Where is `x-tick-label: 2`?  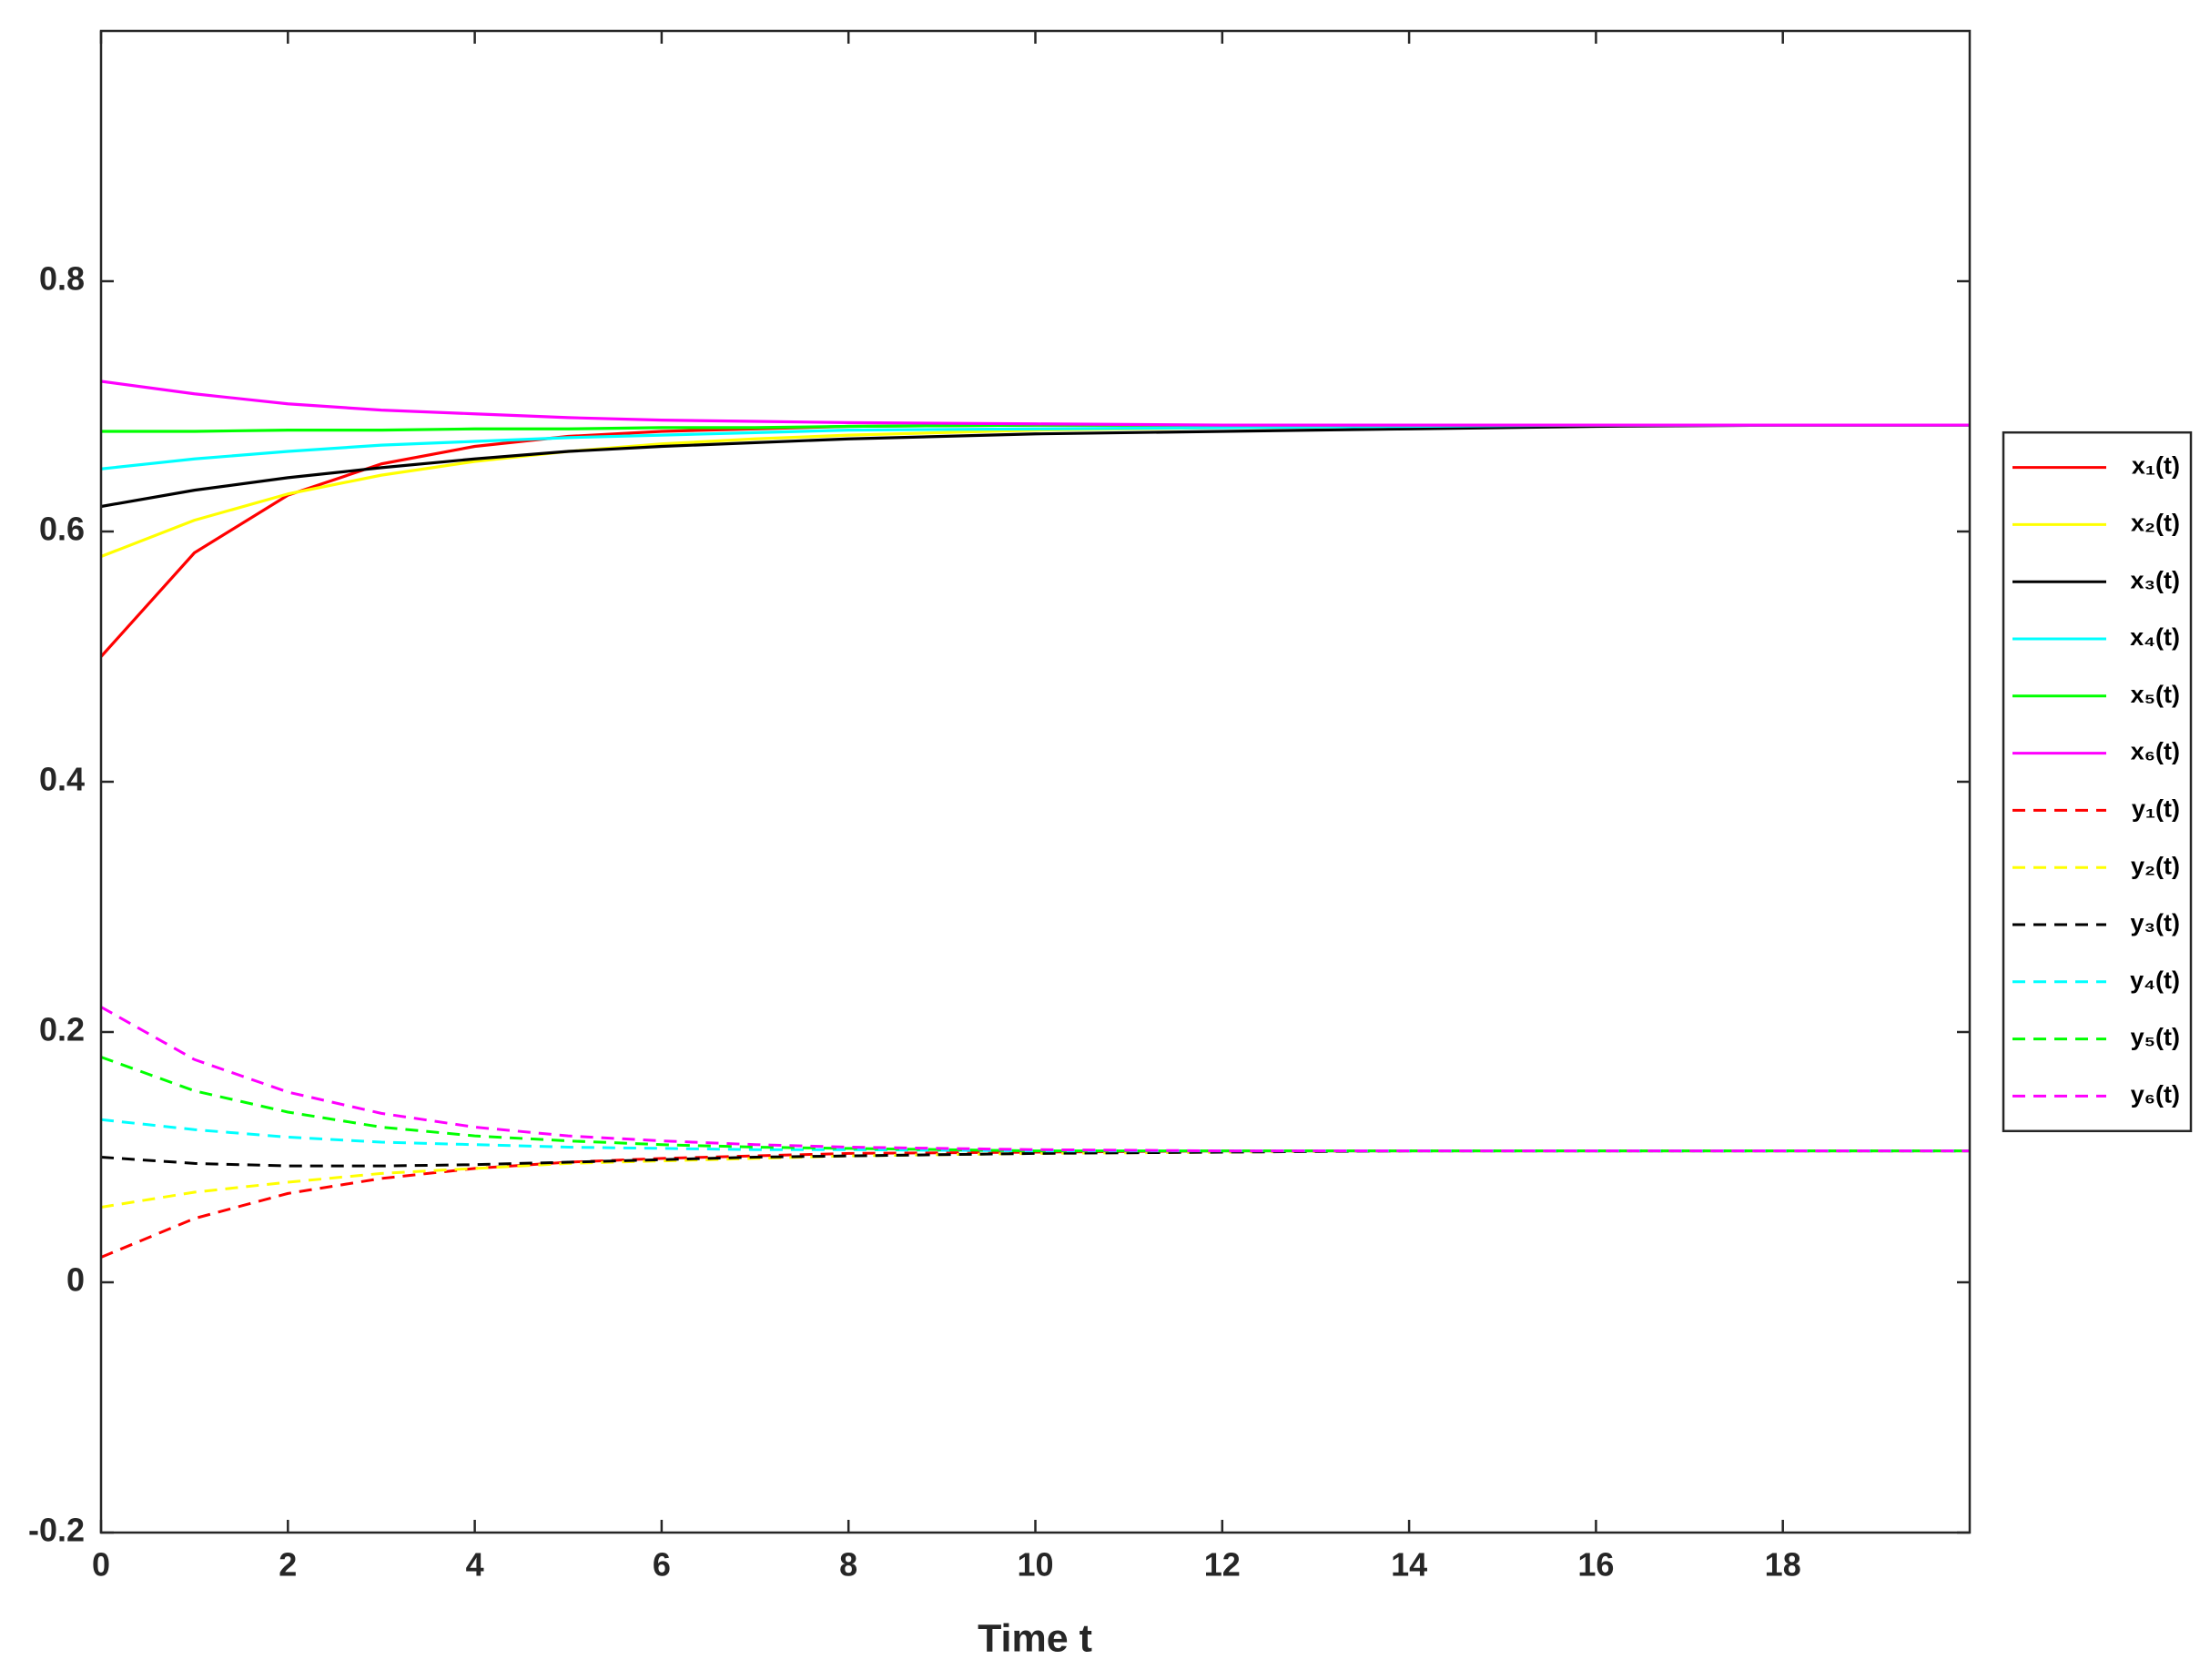 x-tick-label: 2 is located at coordinates (288, 1565).